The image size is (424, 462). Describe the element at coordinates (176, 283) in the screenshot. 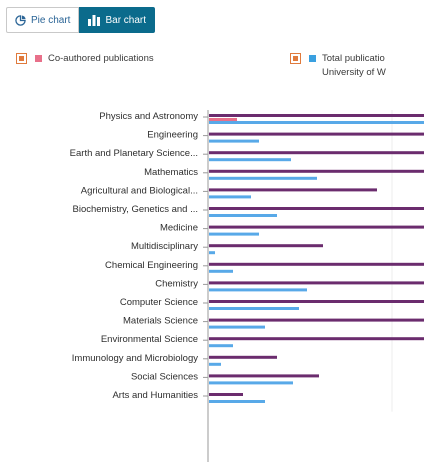

I see `category-label: Chemistry` at that location.